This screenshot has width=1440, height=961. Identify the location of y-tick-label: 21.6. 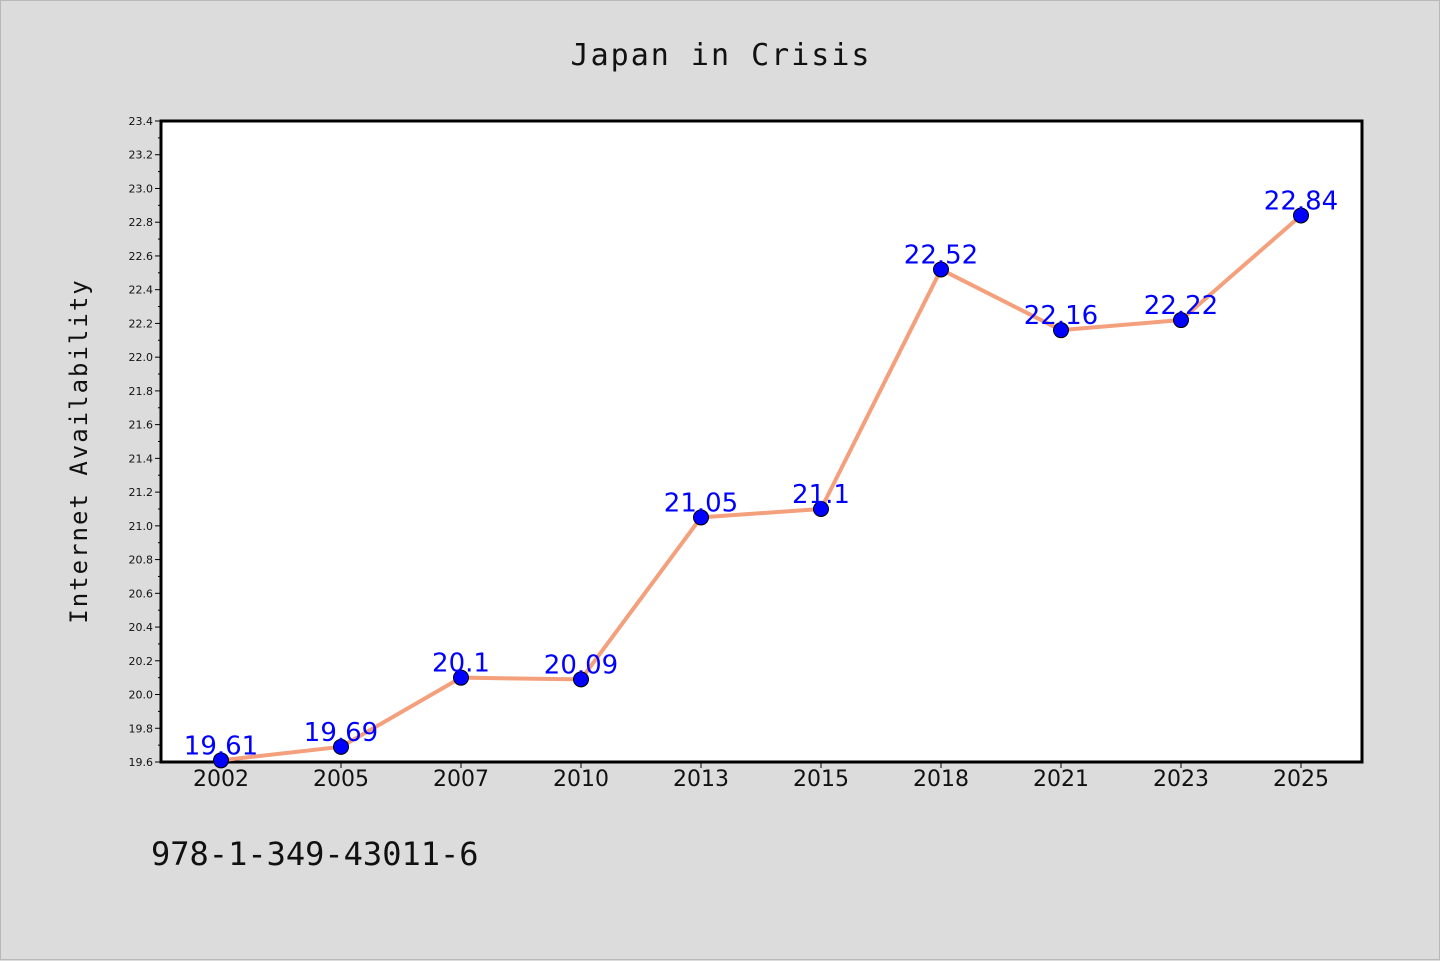
(141, 425).